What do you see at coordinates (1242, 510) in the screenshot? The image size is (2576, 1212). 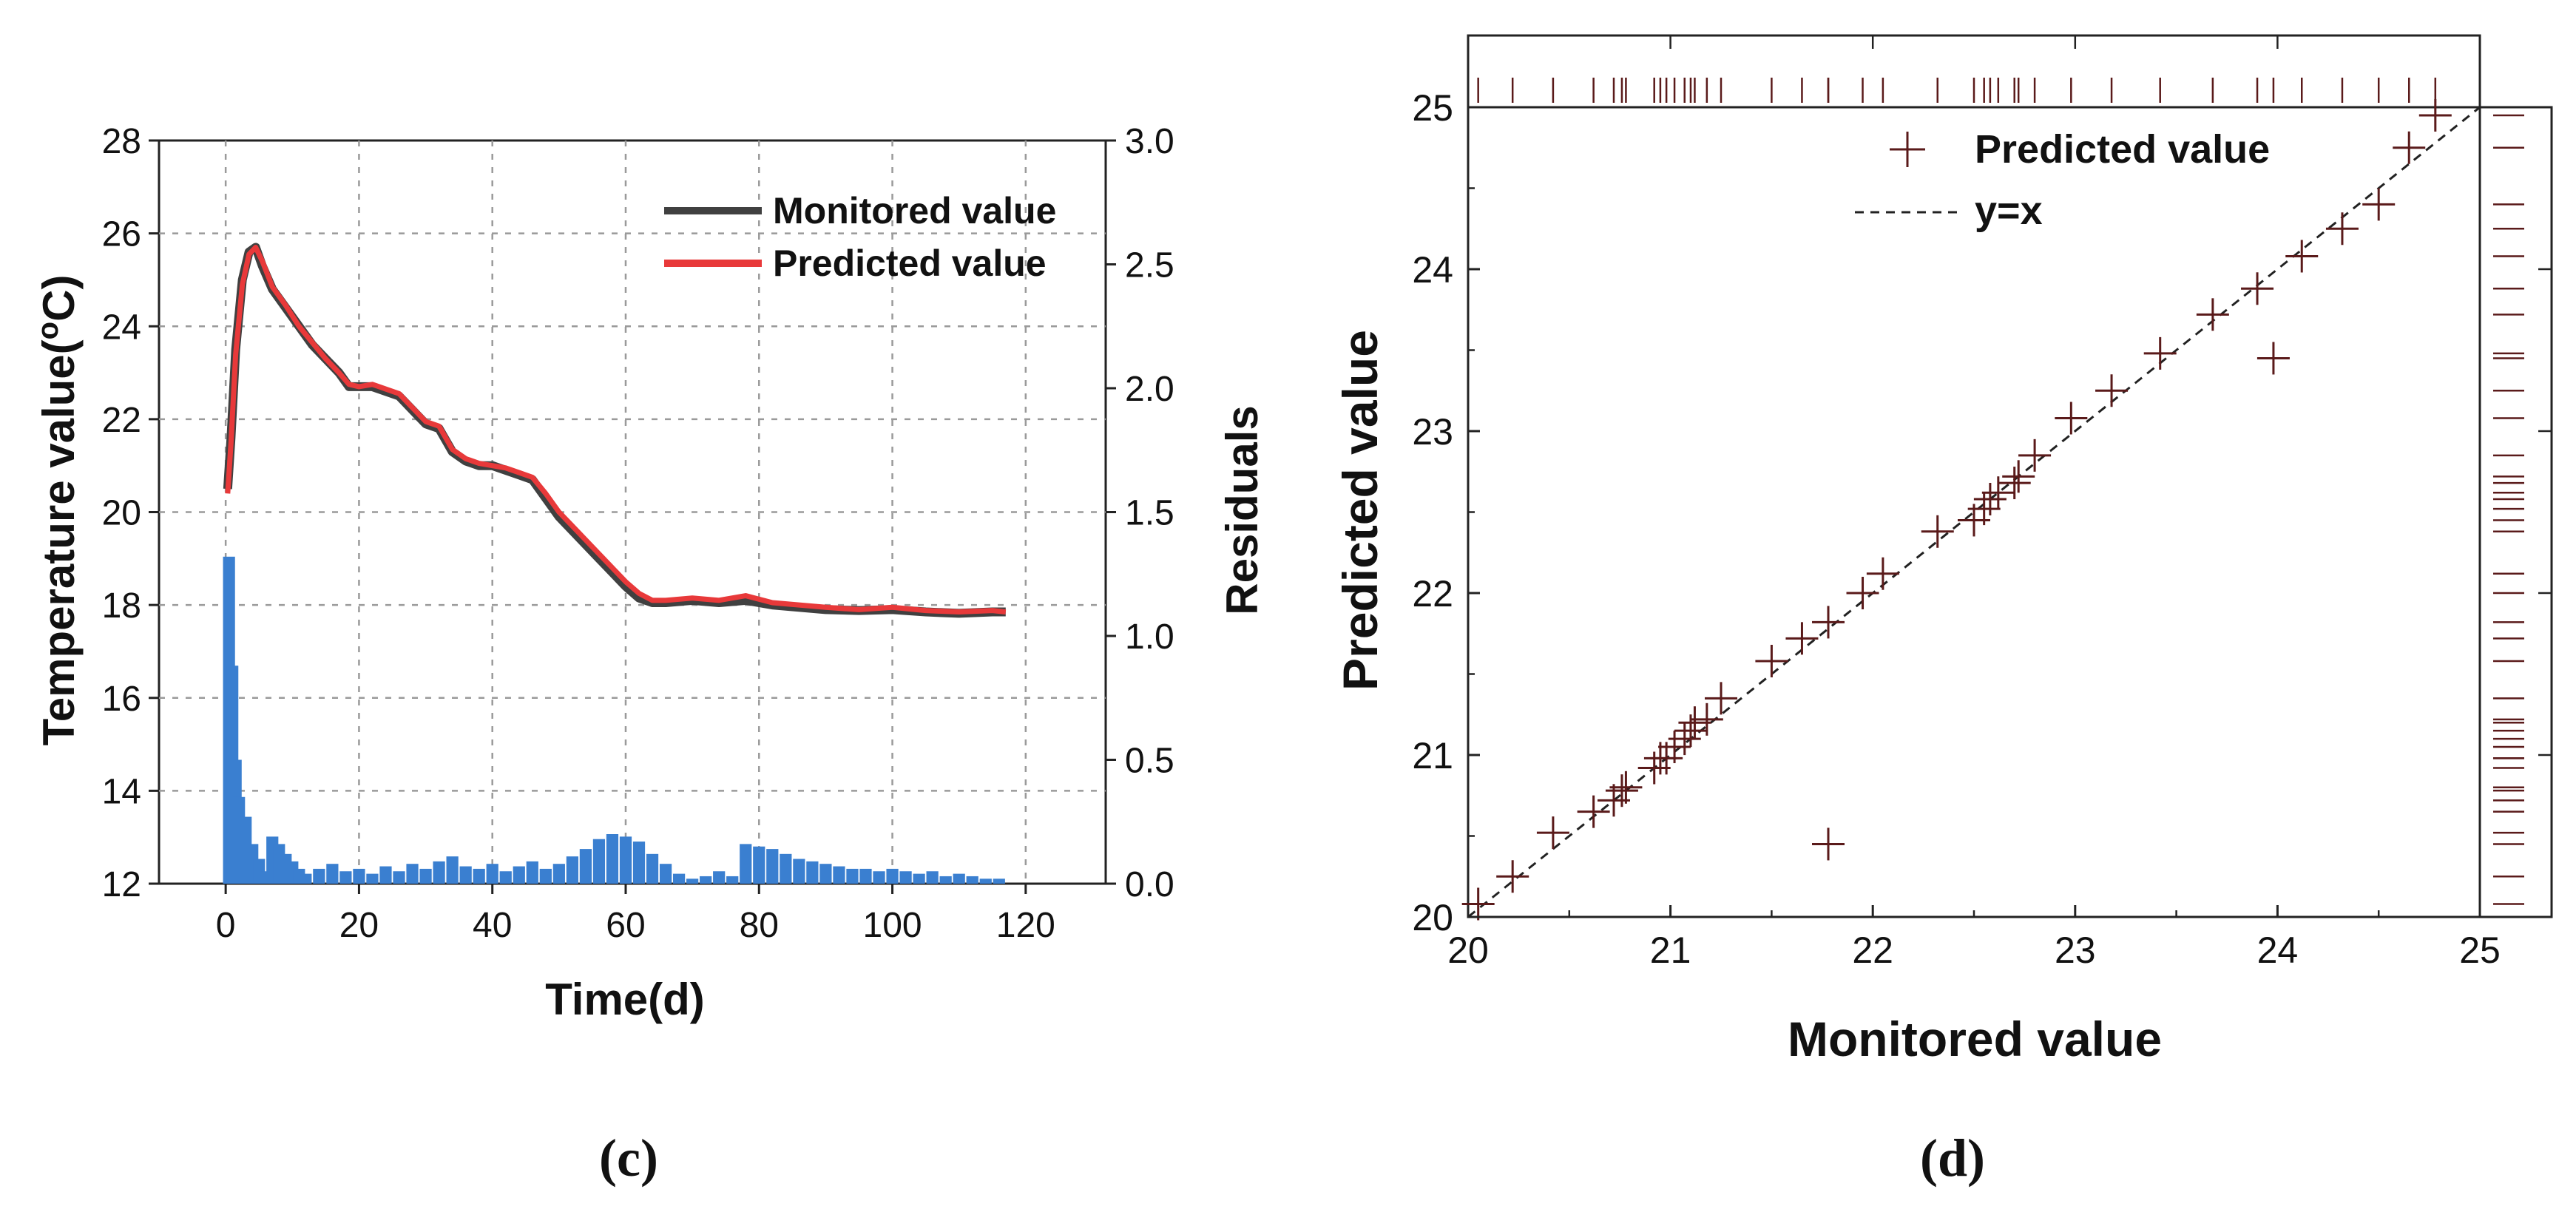 I see `y2-axis-label: Residuals` at bounding box center [1242, 510].